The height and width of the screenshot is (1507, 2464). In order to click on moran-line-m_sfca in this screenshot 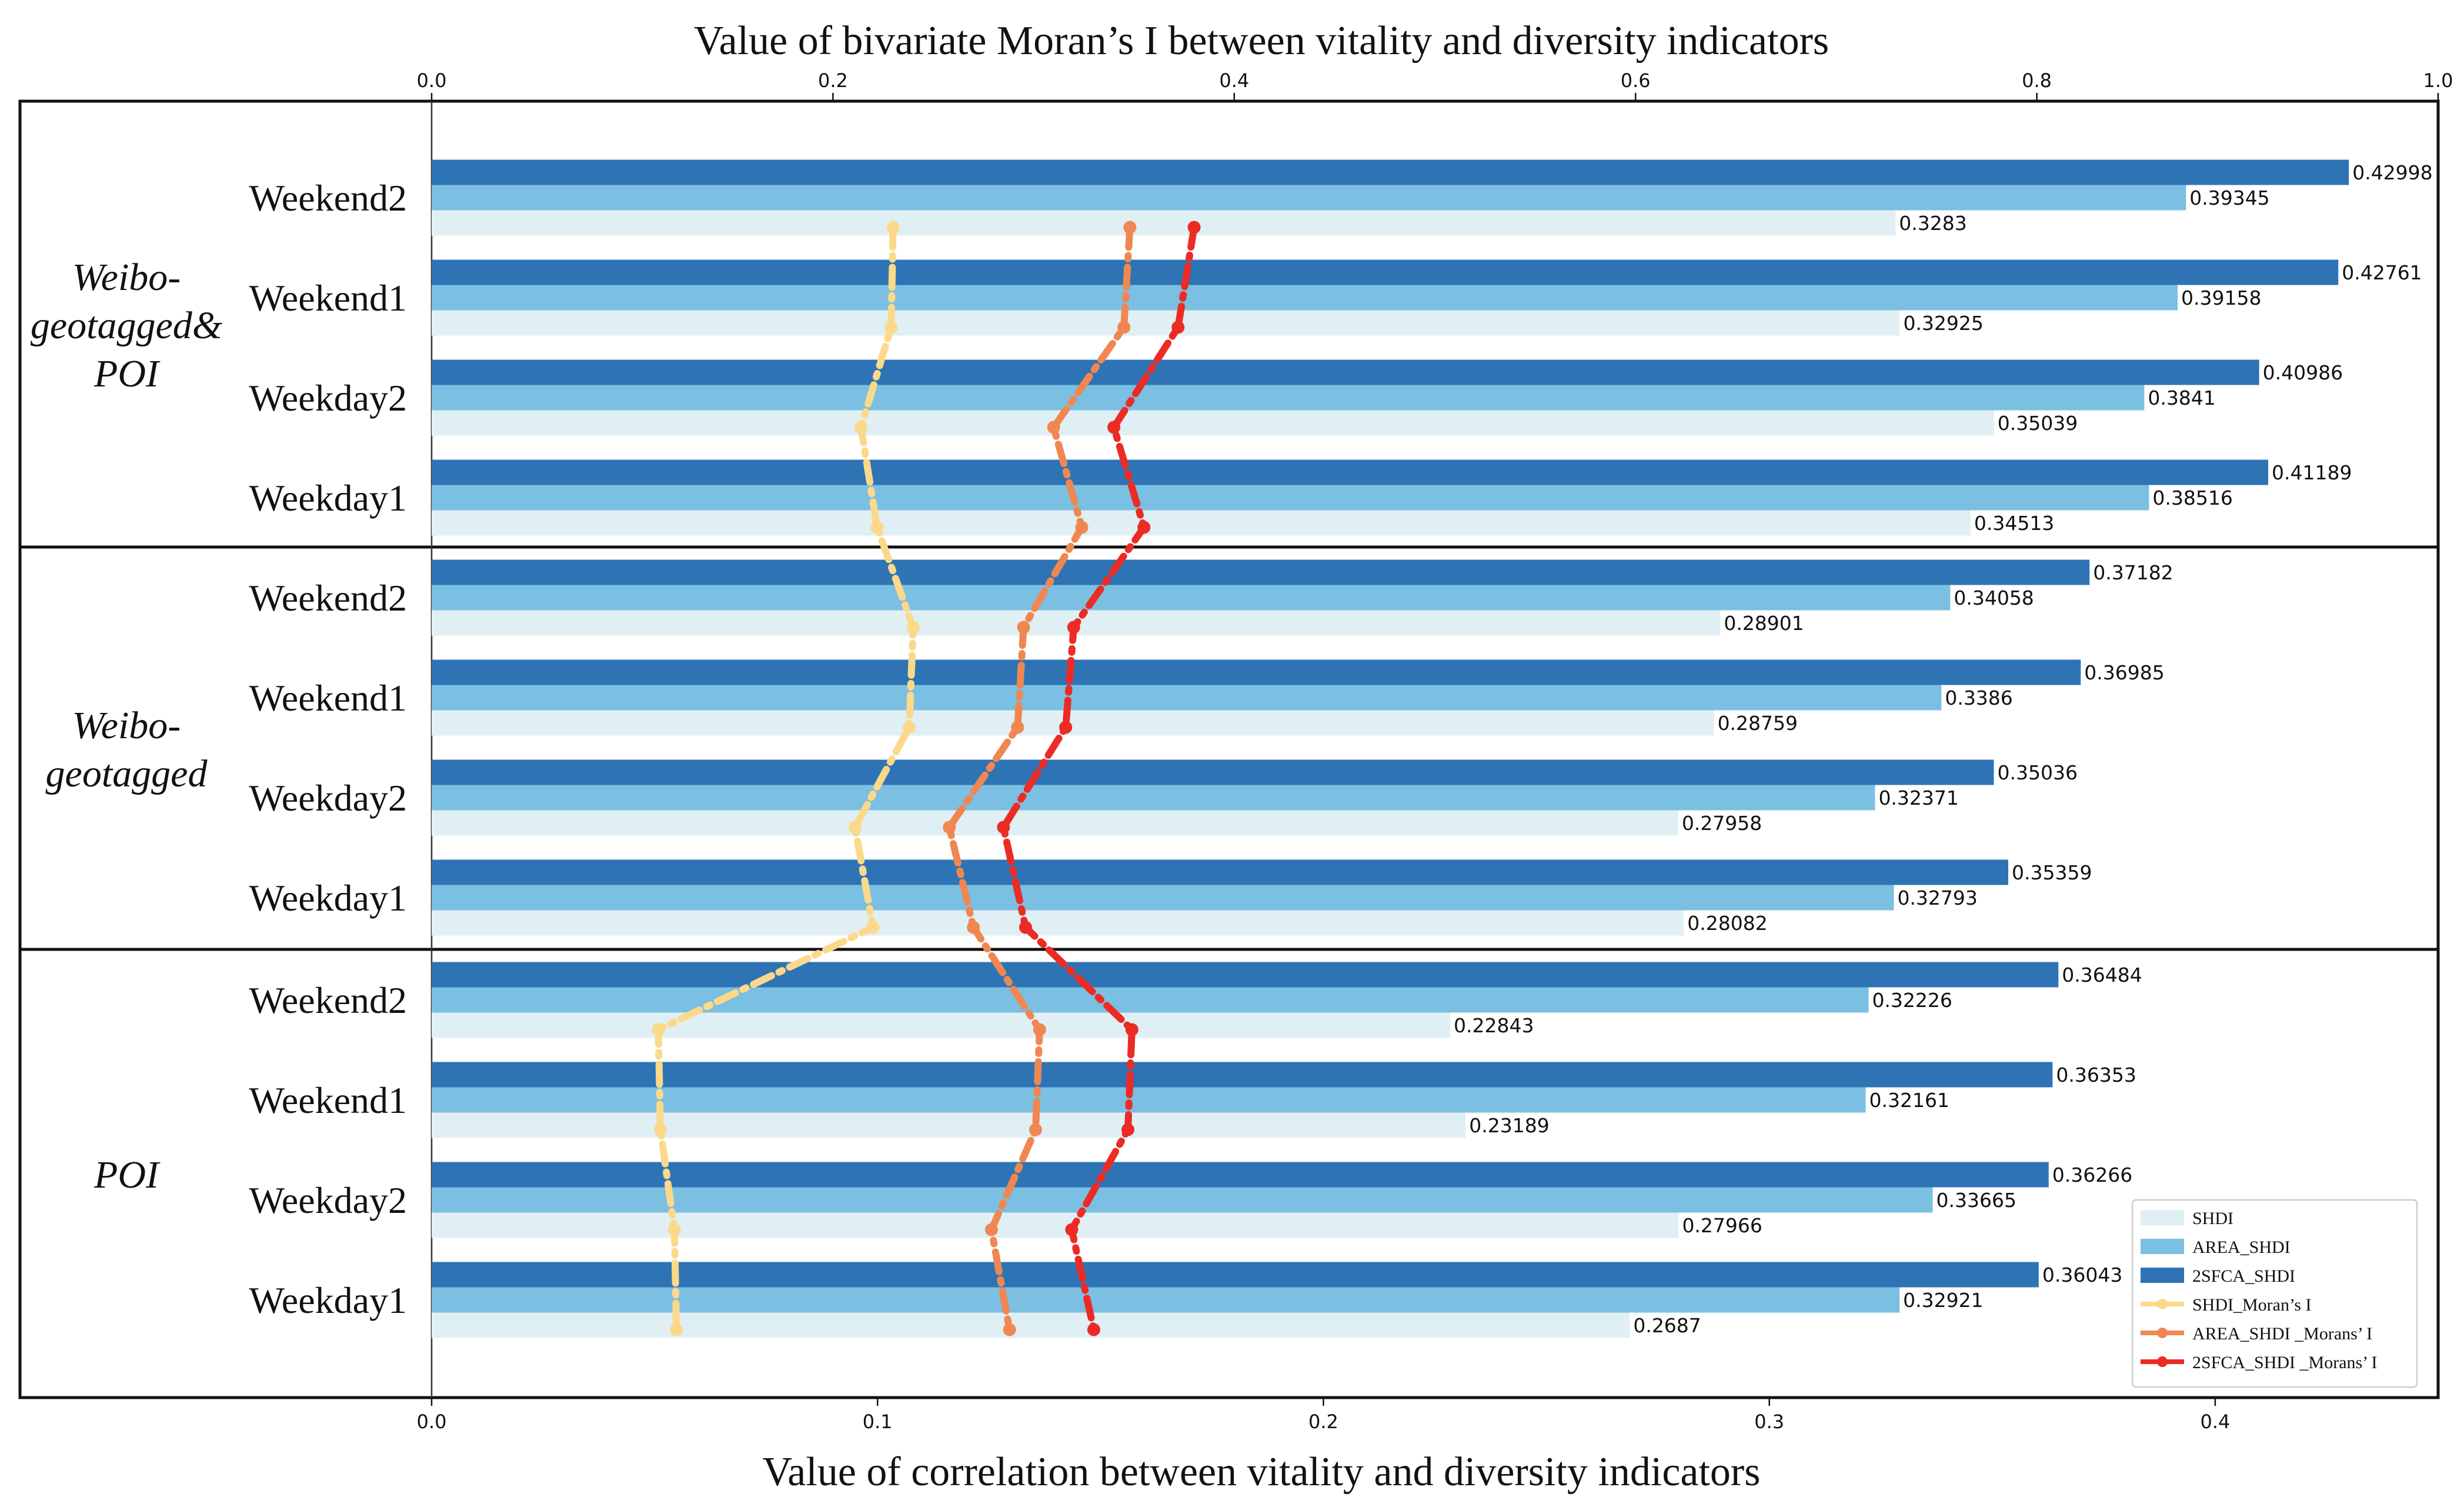, I will do `click(1099, 778)`.